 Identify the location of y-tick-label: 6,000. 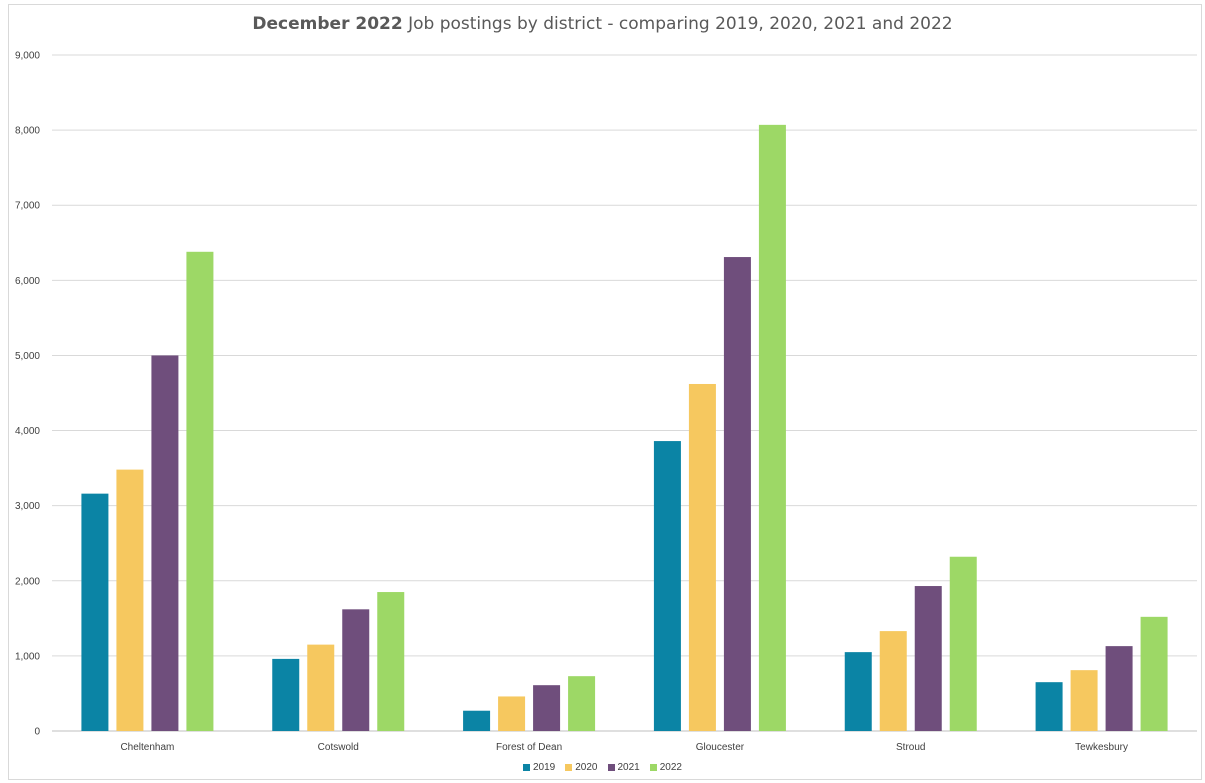
(27, 281).